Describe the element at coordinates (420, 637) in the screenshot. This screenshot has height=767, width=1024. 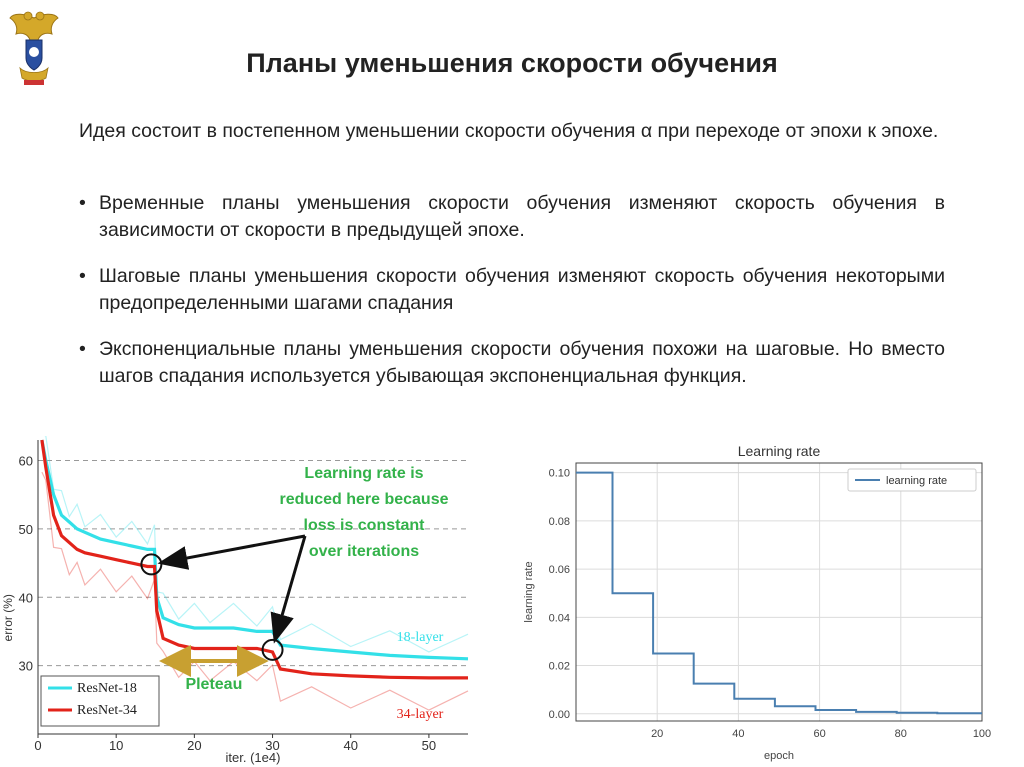
I see `label-18-layer: 18-layer` at that location.